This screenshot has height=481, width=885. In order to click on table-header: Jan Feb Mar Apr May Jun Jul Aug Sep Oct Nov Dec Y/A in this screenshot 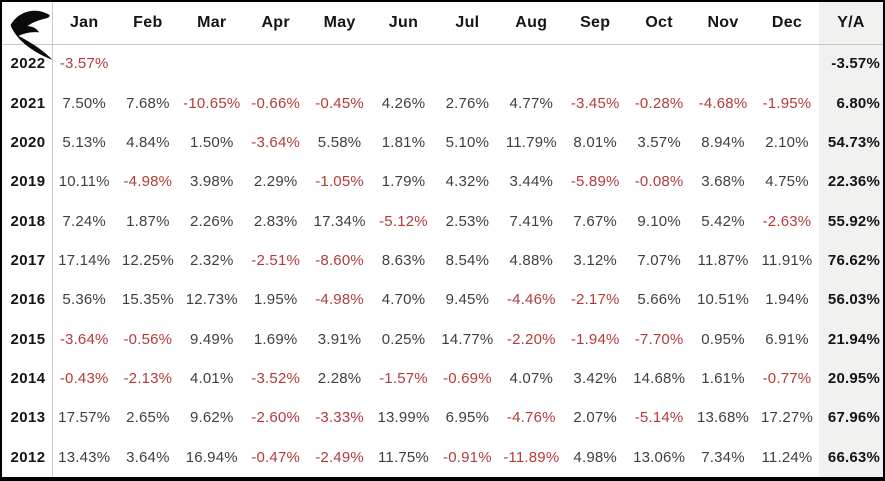, I will do `click(442, 31)`.